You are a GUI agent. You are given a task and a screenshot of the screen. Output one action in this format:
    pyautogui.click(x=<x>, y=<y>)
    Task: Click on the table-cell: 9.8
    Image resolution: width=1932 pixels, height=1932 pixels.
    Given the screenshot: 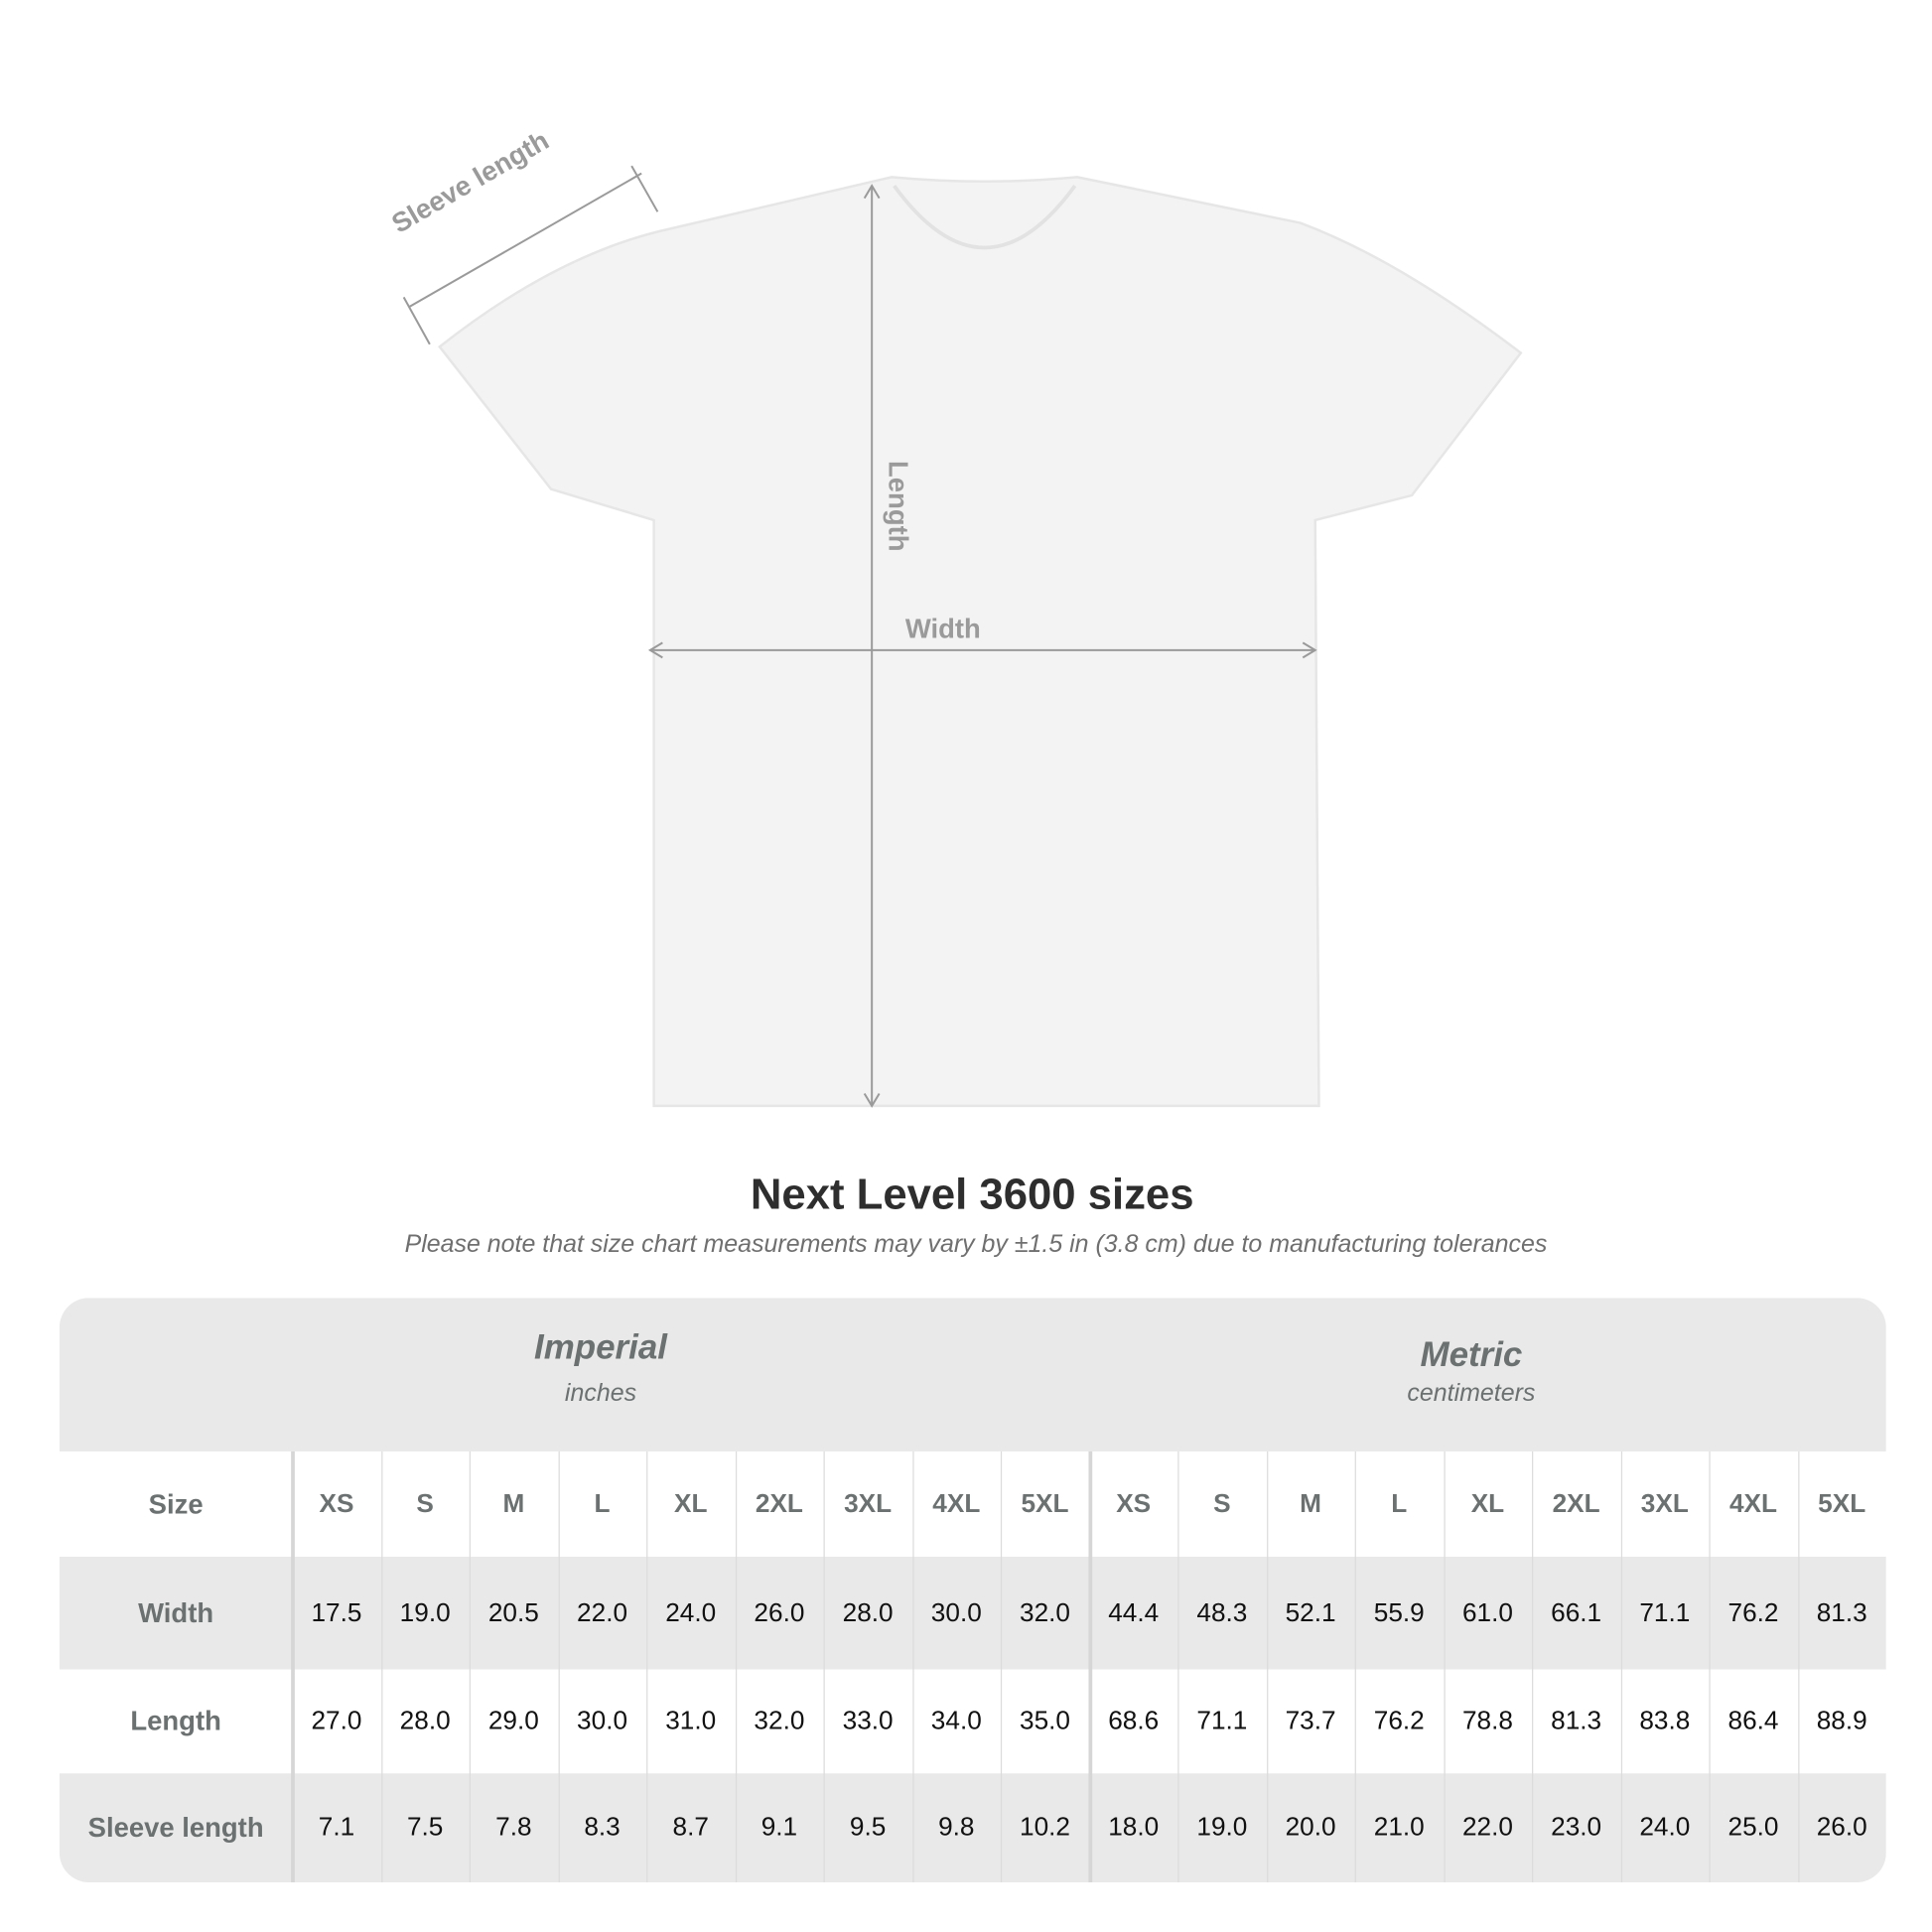 What is the action you would take?
    pyautogui.click(x=957, y=1828)
    